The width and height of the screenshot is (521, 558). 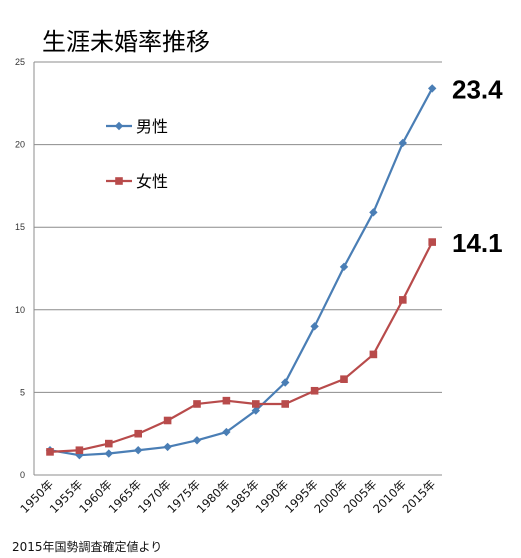 I want to click on legend-label: 男性, so click(x=152, y=126).